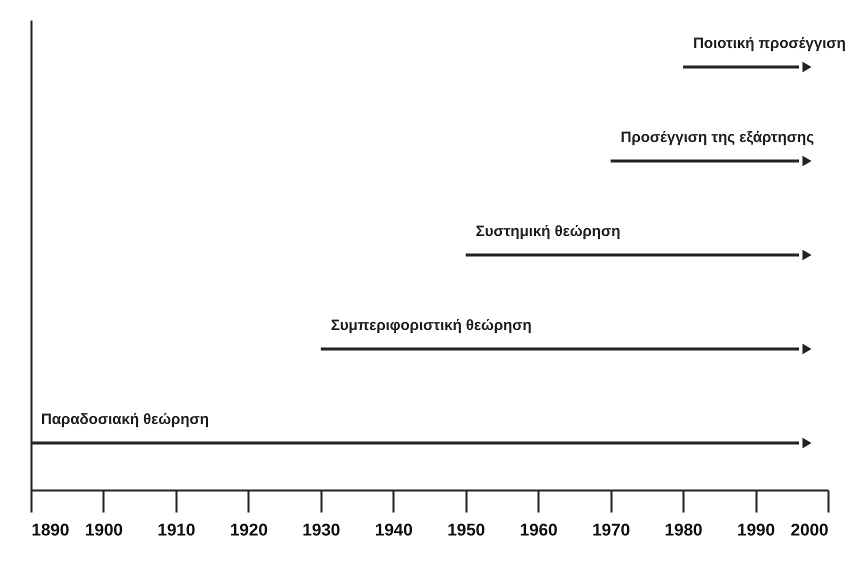 The width and height of the screenshot is (857, 570). What do you see at coordinates (249, 530) in the screenshot?
I see `x-tick-label: 1920` at bounding box center [249, 530].